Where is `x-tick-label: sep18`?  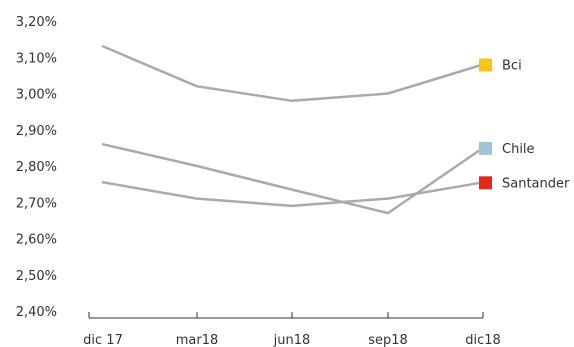
x-tick-label: sep18 is located at coordinates (388, 340).